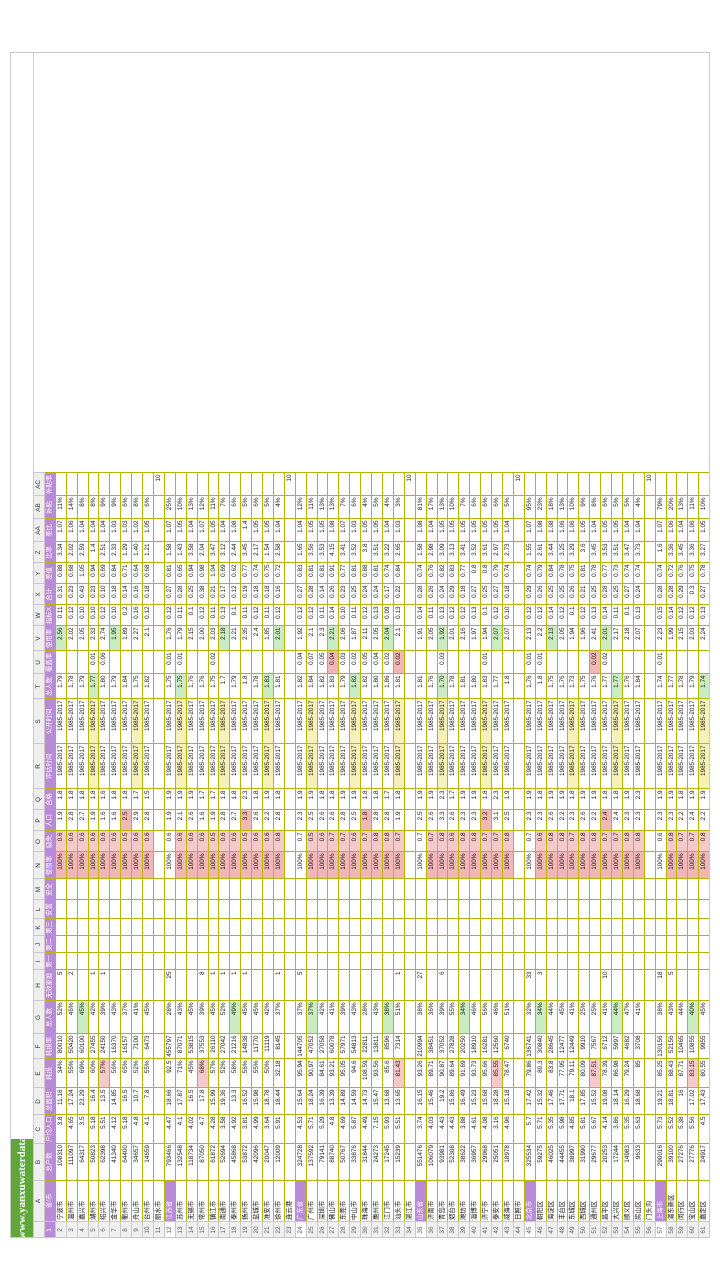 The height and width of the screenshot is (1280, 720). Describe the element at coordinates (246, 638) in the screenshot. I see `cell: 2.35` at that location.